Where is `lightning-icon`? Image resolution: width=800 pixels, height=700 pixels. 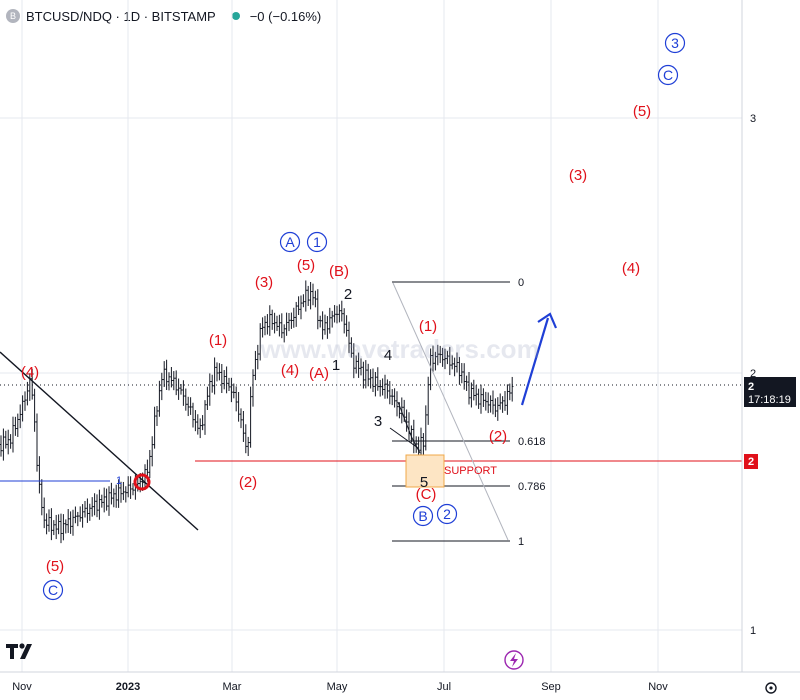
lightning-icon is located at coordinates (514, 660).